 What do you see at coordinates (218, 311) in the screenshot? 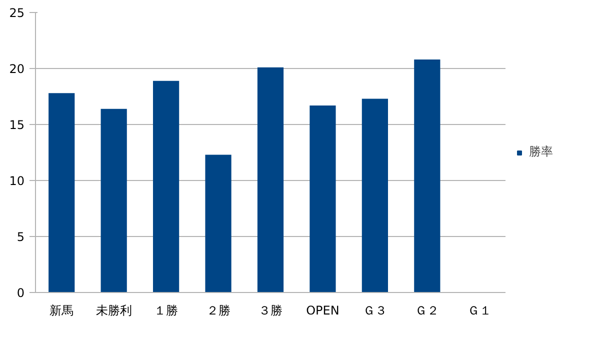
I see `x-tick-label: ２勝` at bounding box center [218, 311].